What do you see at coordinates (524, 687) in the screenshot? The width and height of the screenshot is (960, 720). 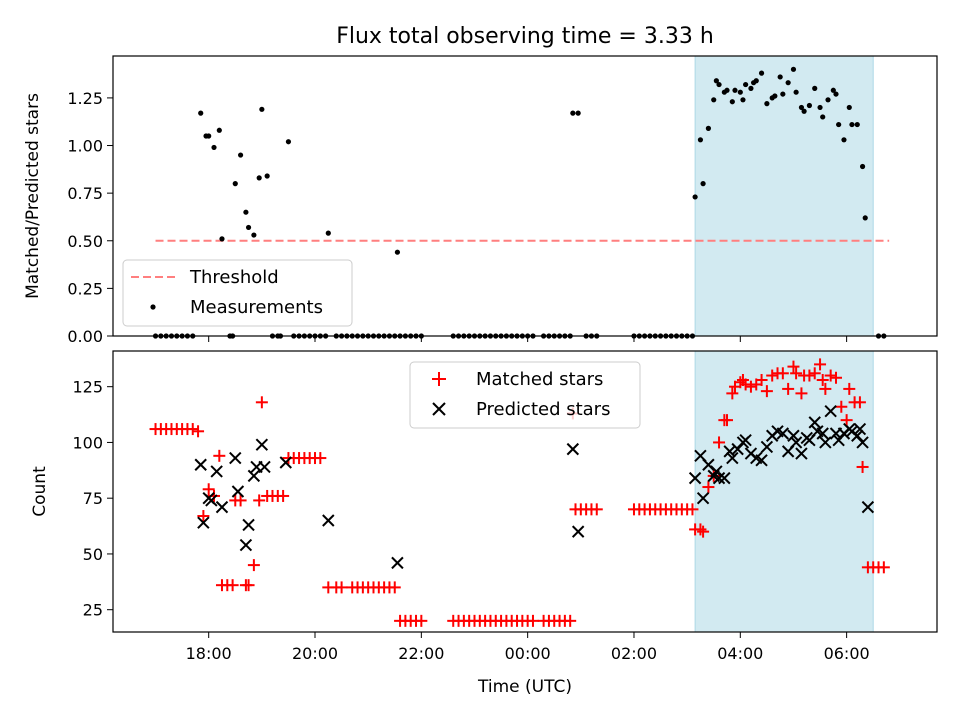 I see `x-axis-label: Time (UTC)` at bounding box center [524, 687].